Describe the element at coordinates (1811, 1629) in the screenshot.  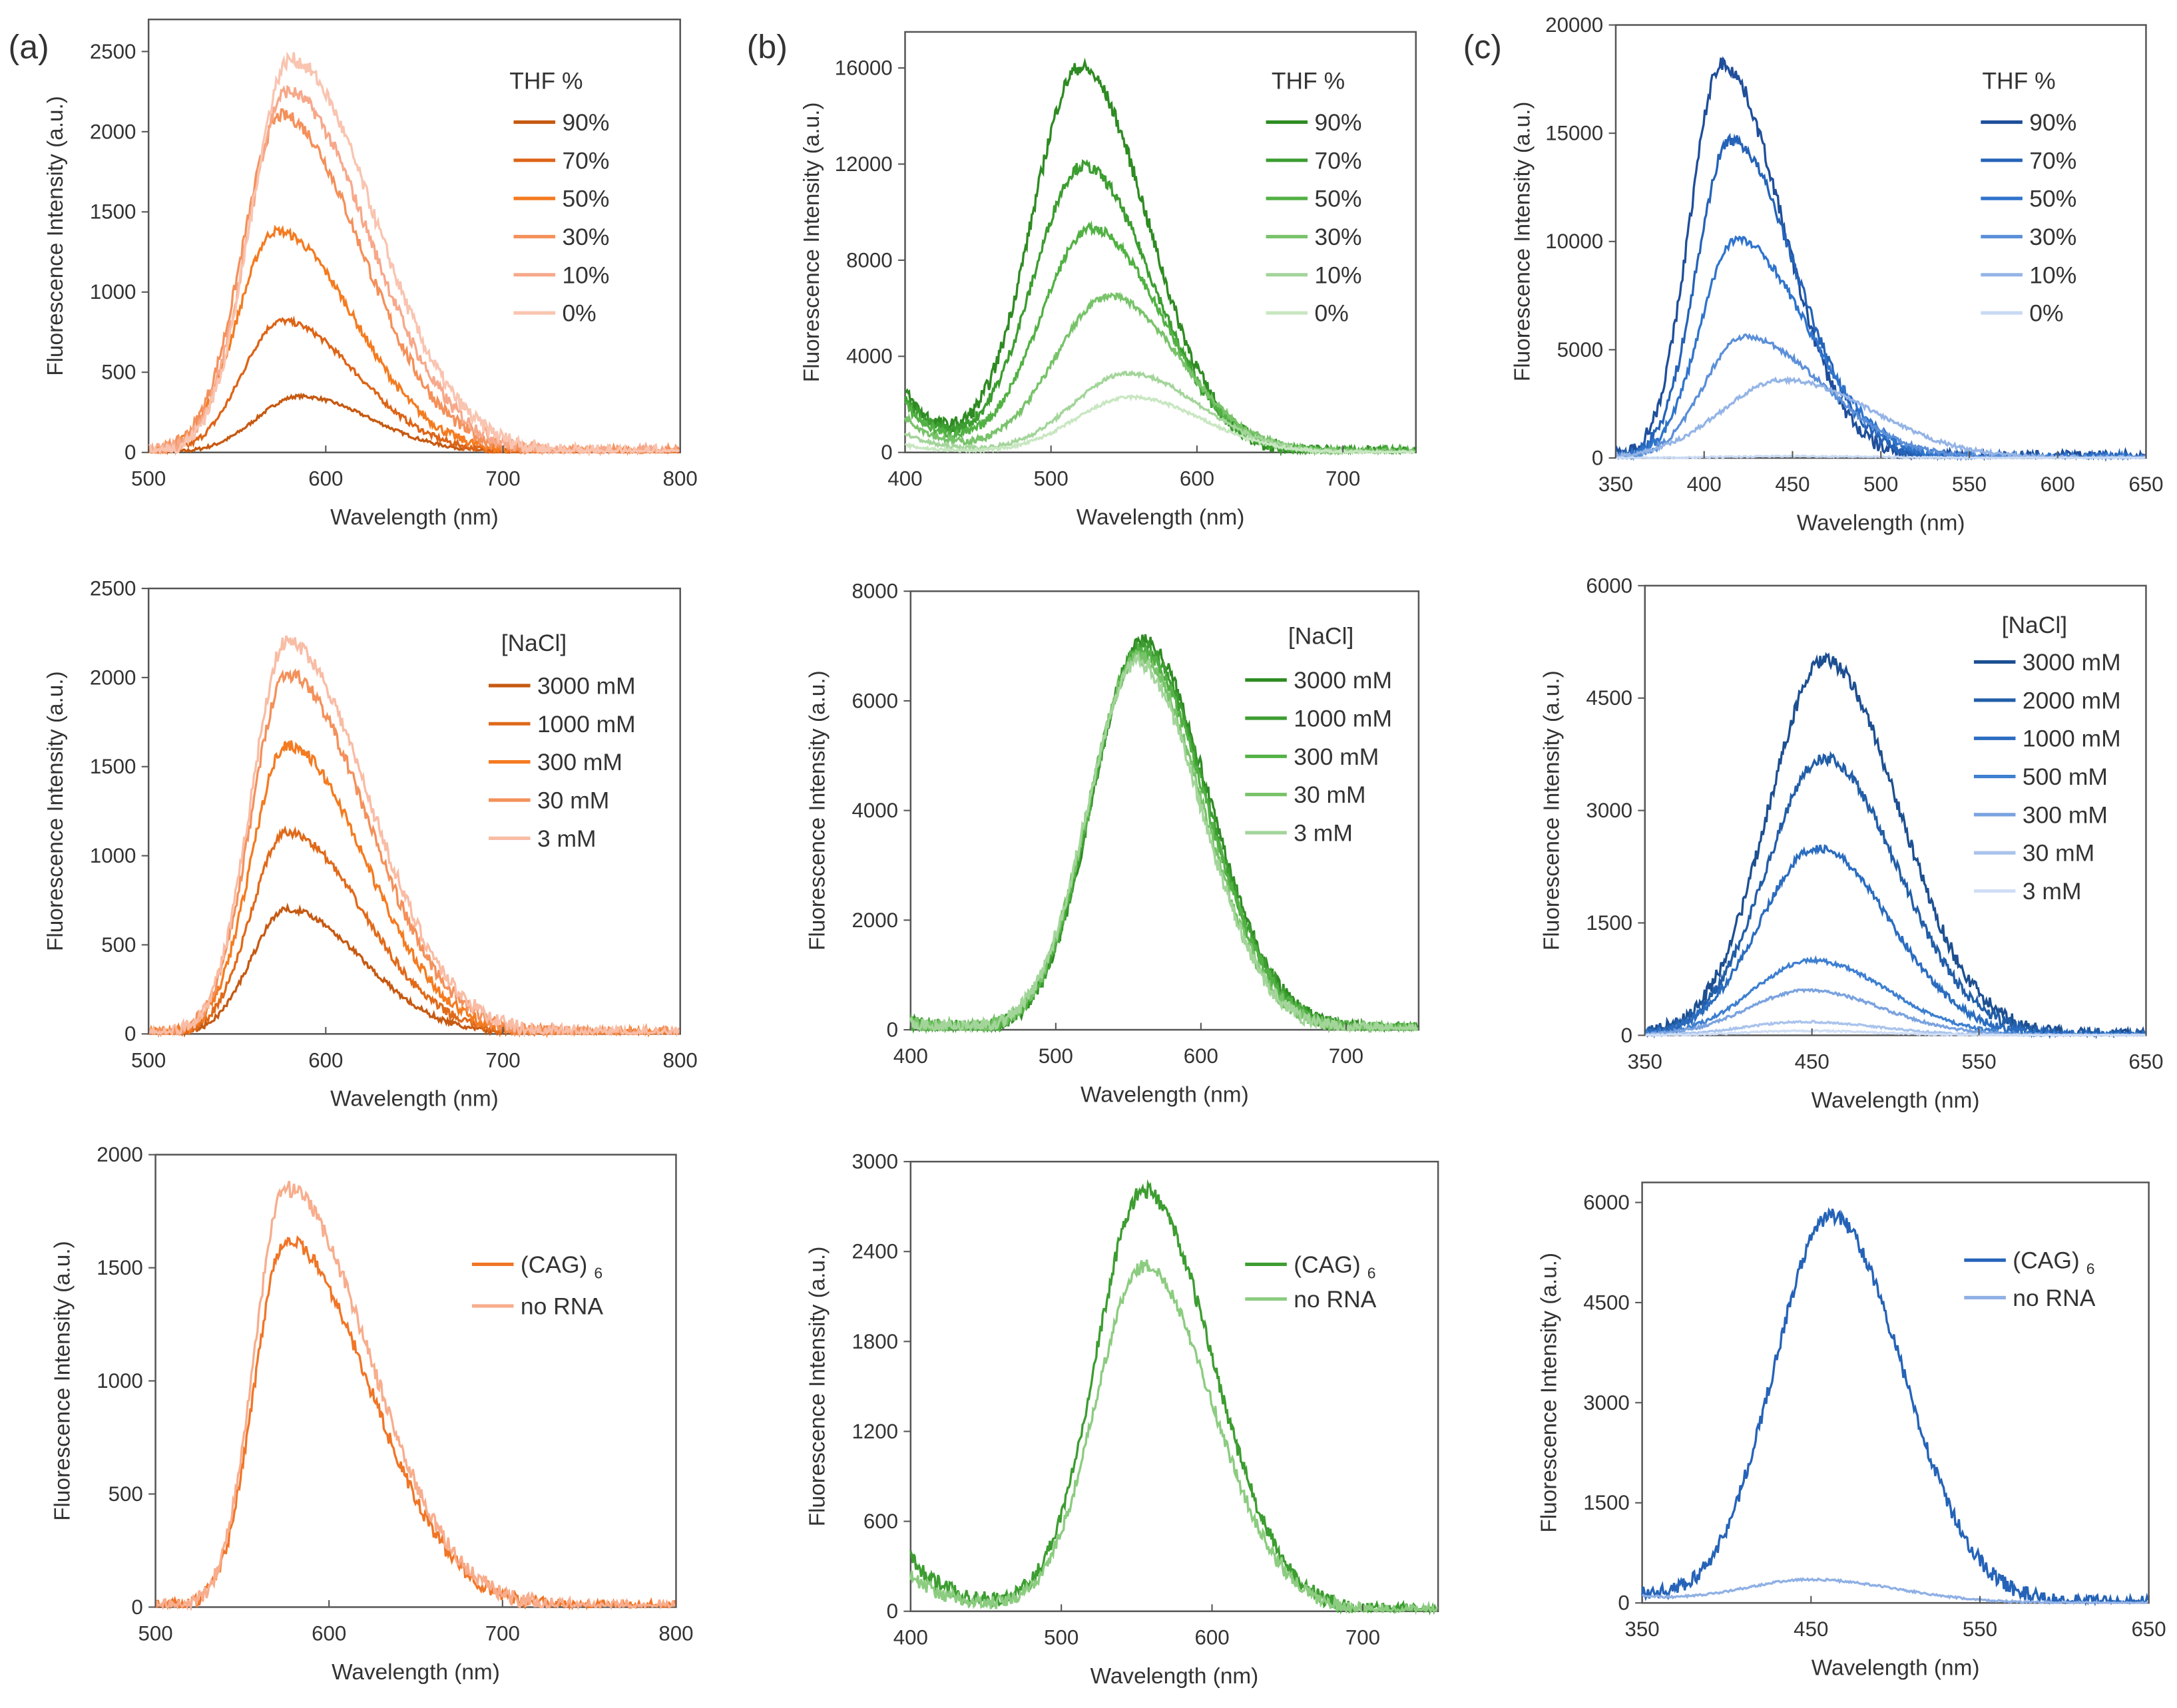
I see `x-tick-label: 450` at that location.